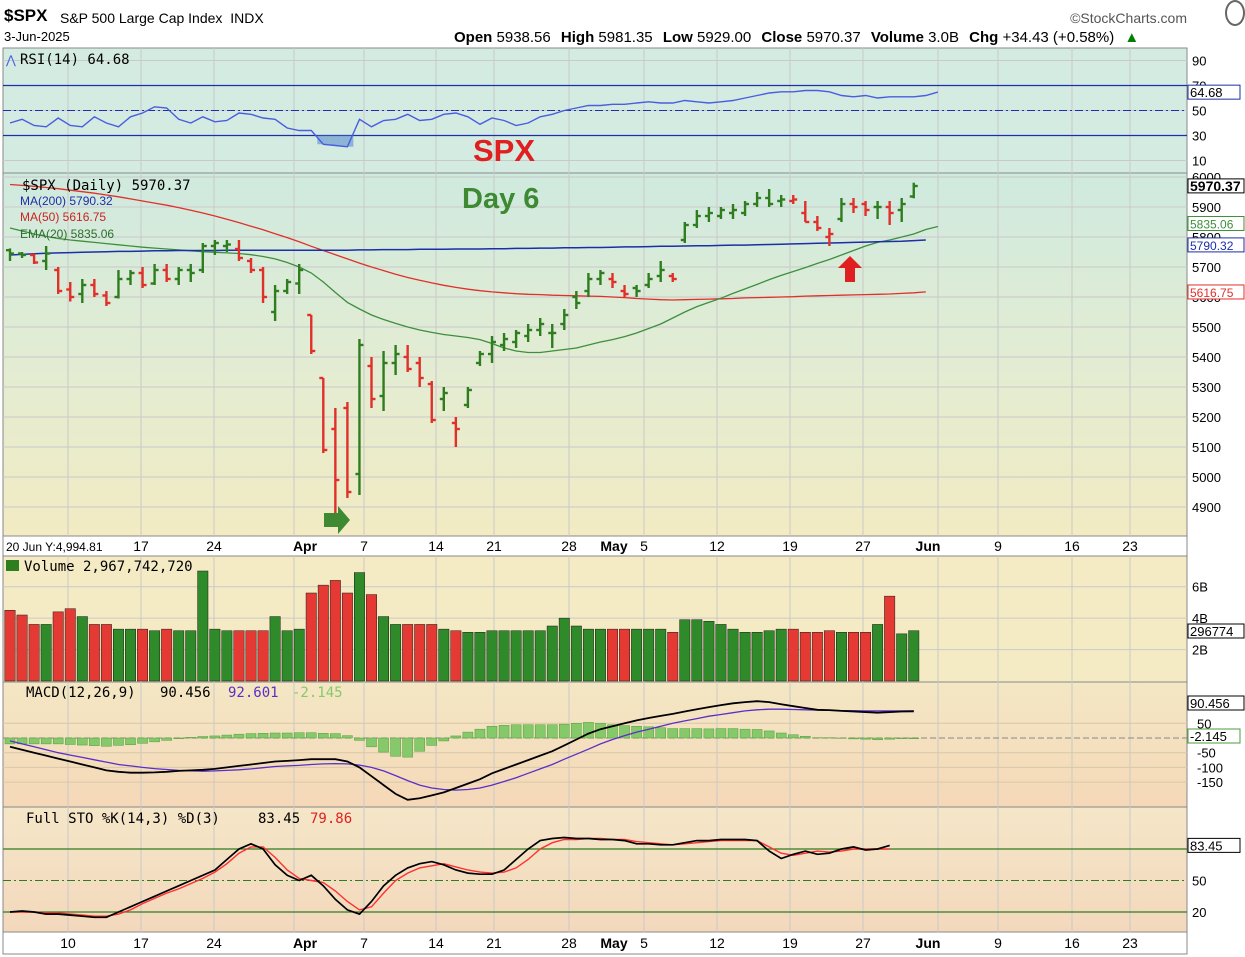 This screenshot has height=957, width=1245. I want to click on ema20-legend: EMA(20) 5835.06, so click(67, 234).